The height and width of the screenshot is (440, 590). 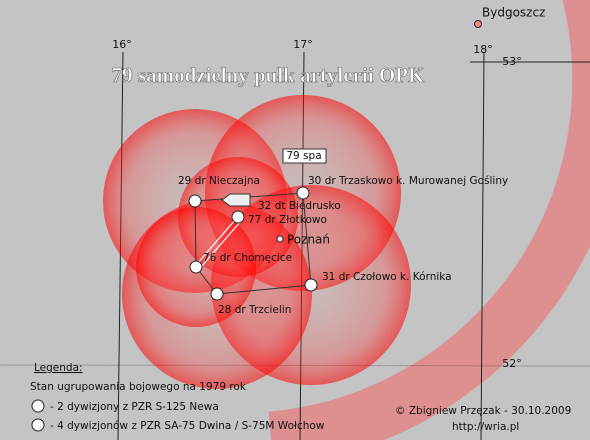 What do you see at coordinates (58, 368) in the screenshot?
I see `legend-title: Legenda:` at bounding box center [58, 368].